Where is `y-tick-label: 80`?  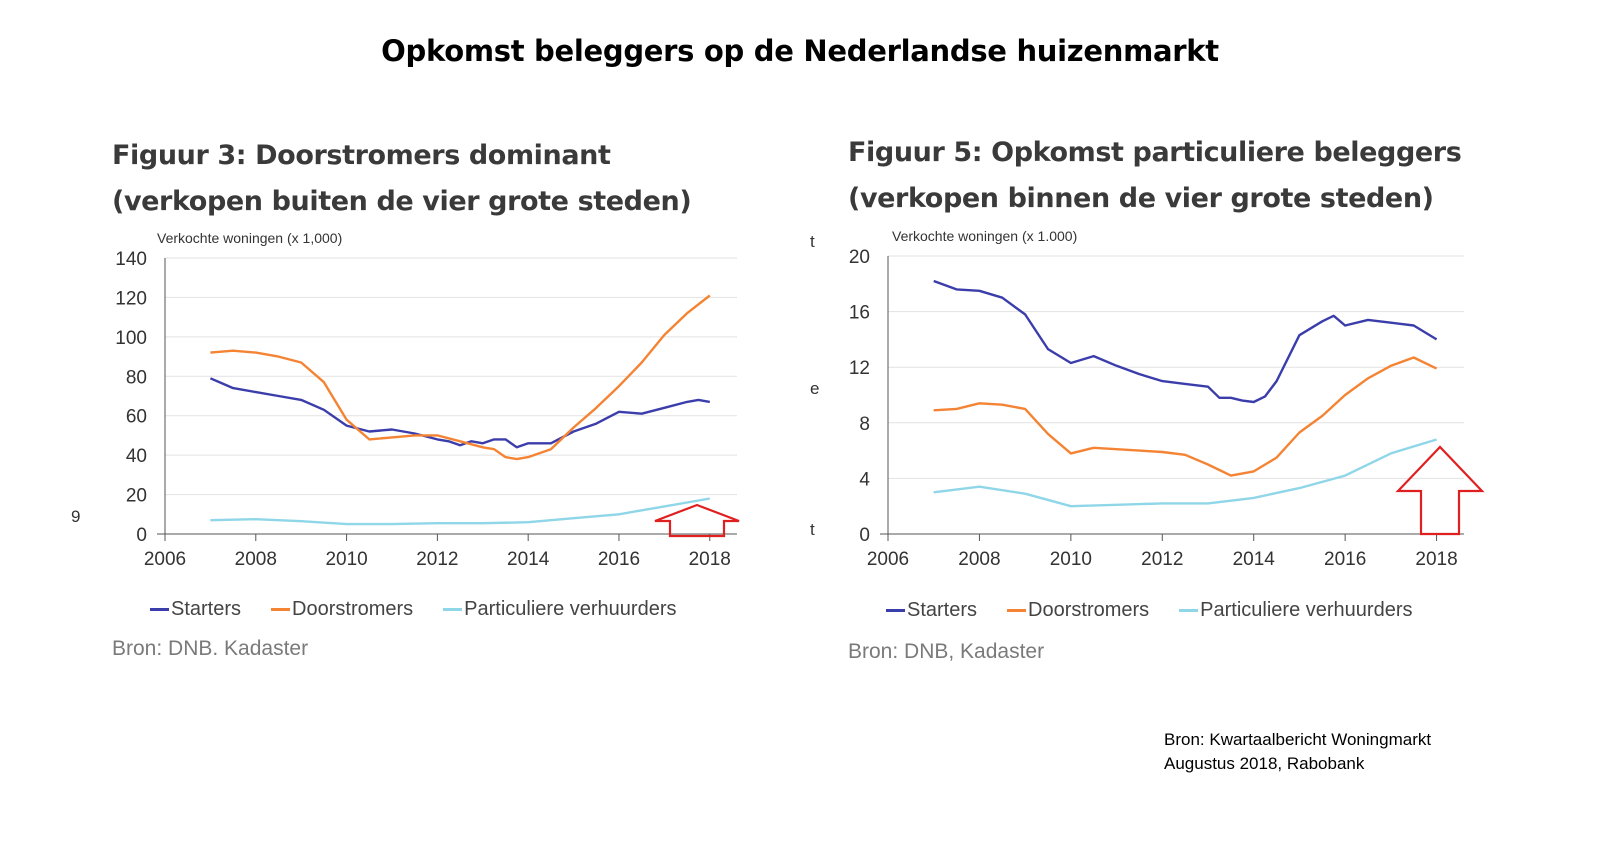
y-tick-label: 80 is located at coordinates (136, 377).